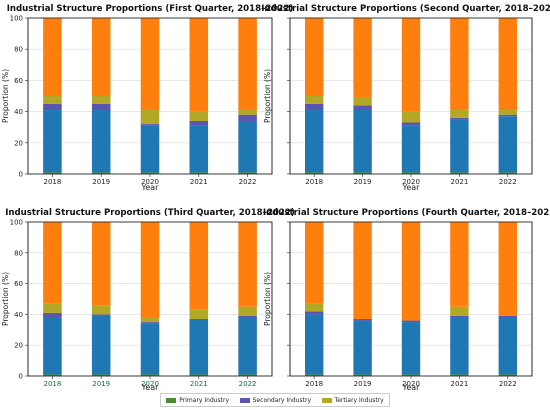 Image resolution: width=550 pixels, height=410 pixels. Describe the element at coordinates (282, 400) in the screenshot. I see `legend-label-secondary: Secondary Industry` at that location.